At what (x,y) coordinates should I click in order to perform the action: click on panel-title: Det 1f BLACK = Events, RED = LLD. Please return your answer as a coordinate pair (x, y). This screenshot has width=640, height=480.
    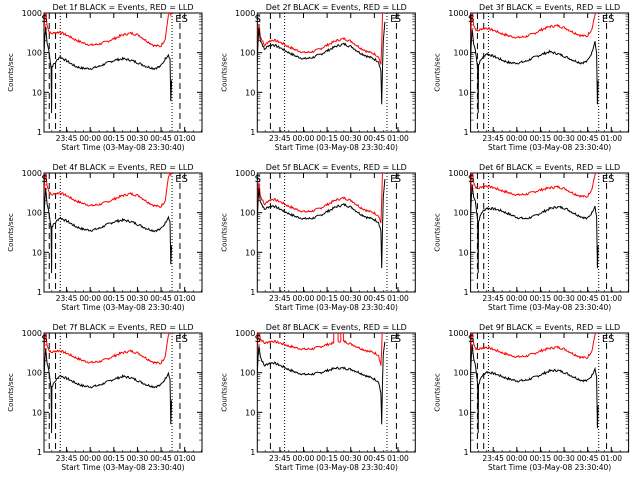
    Looking at the image, I should click on (122, 7).